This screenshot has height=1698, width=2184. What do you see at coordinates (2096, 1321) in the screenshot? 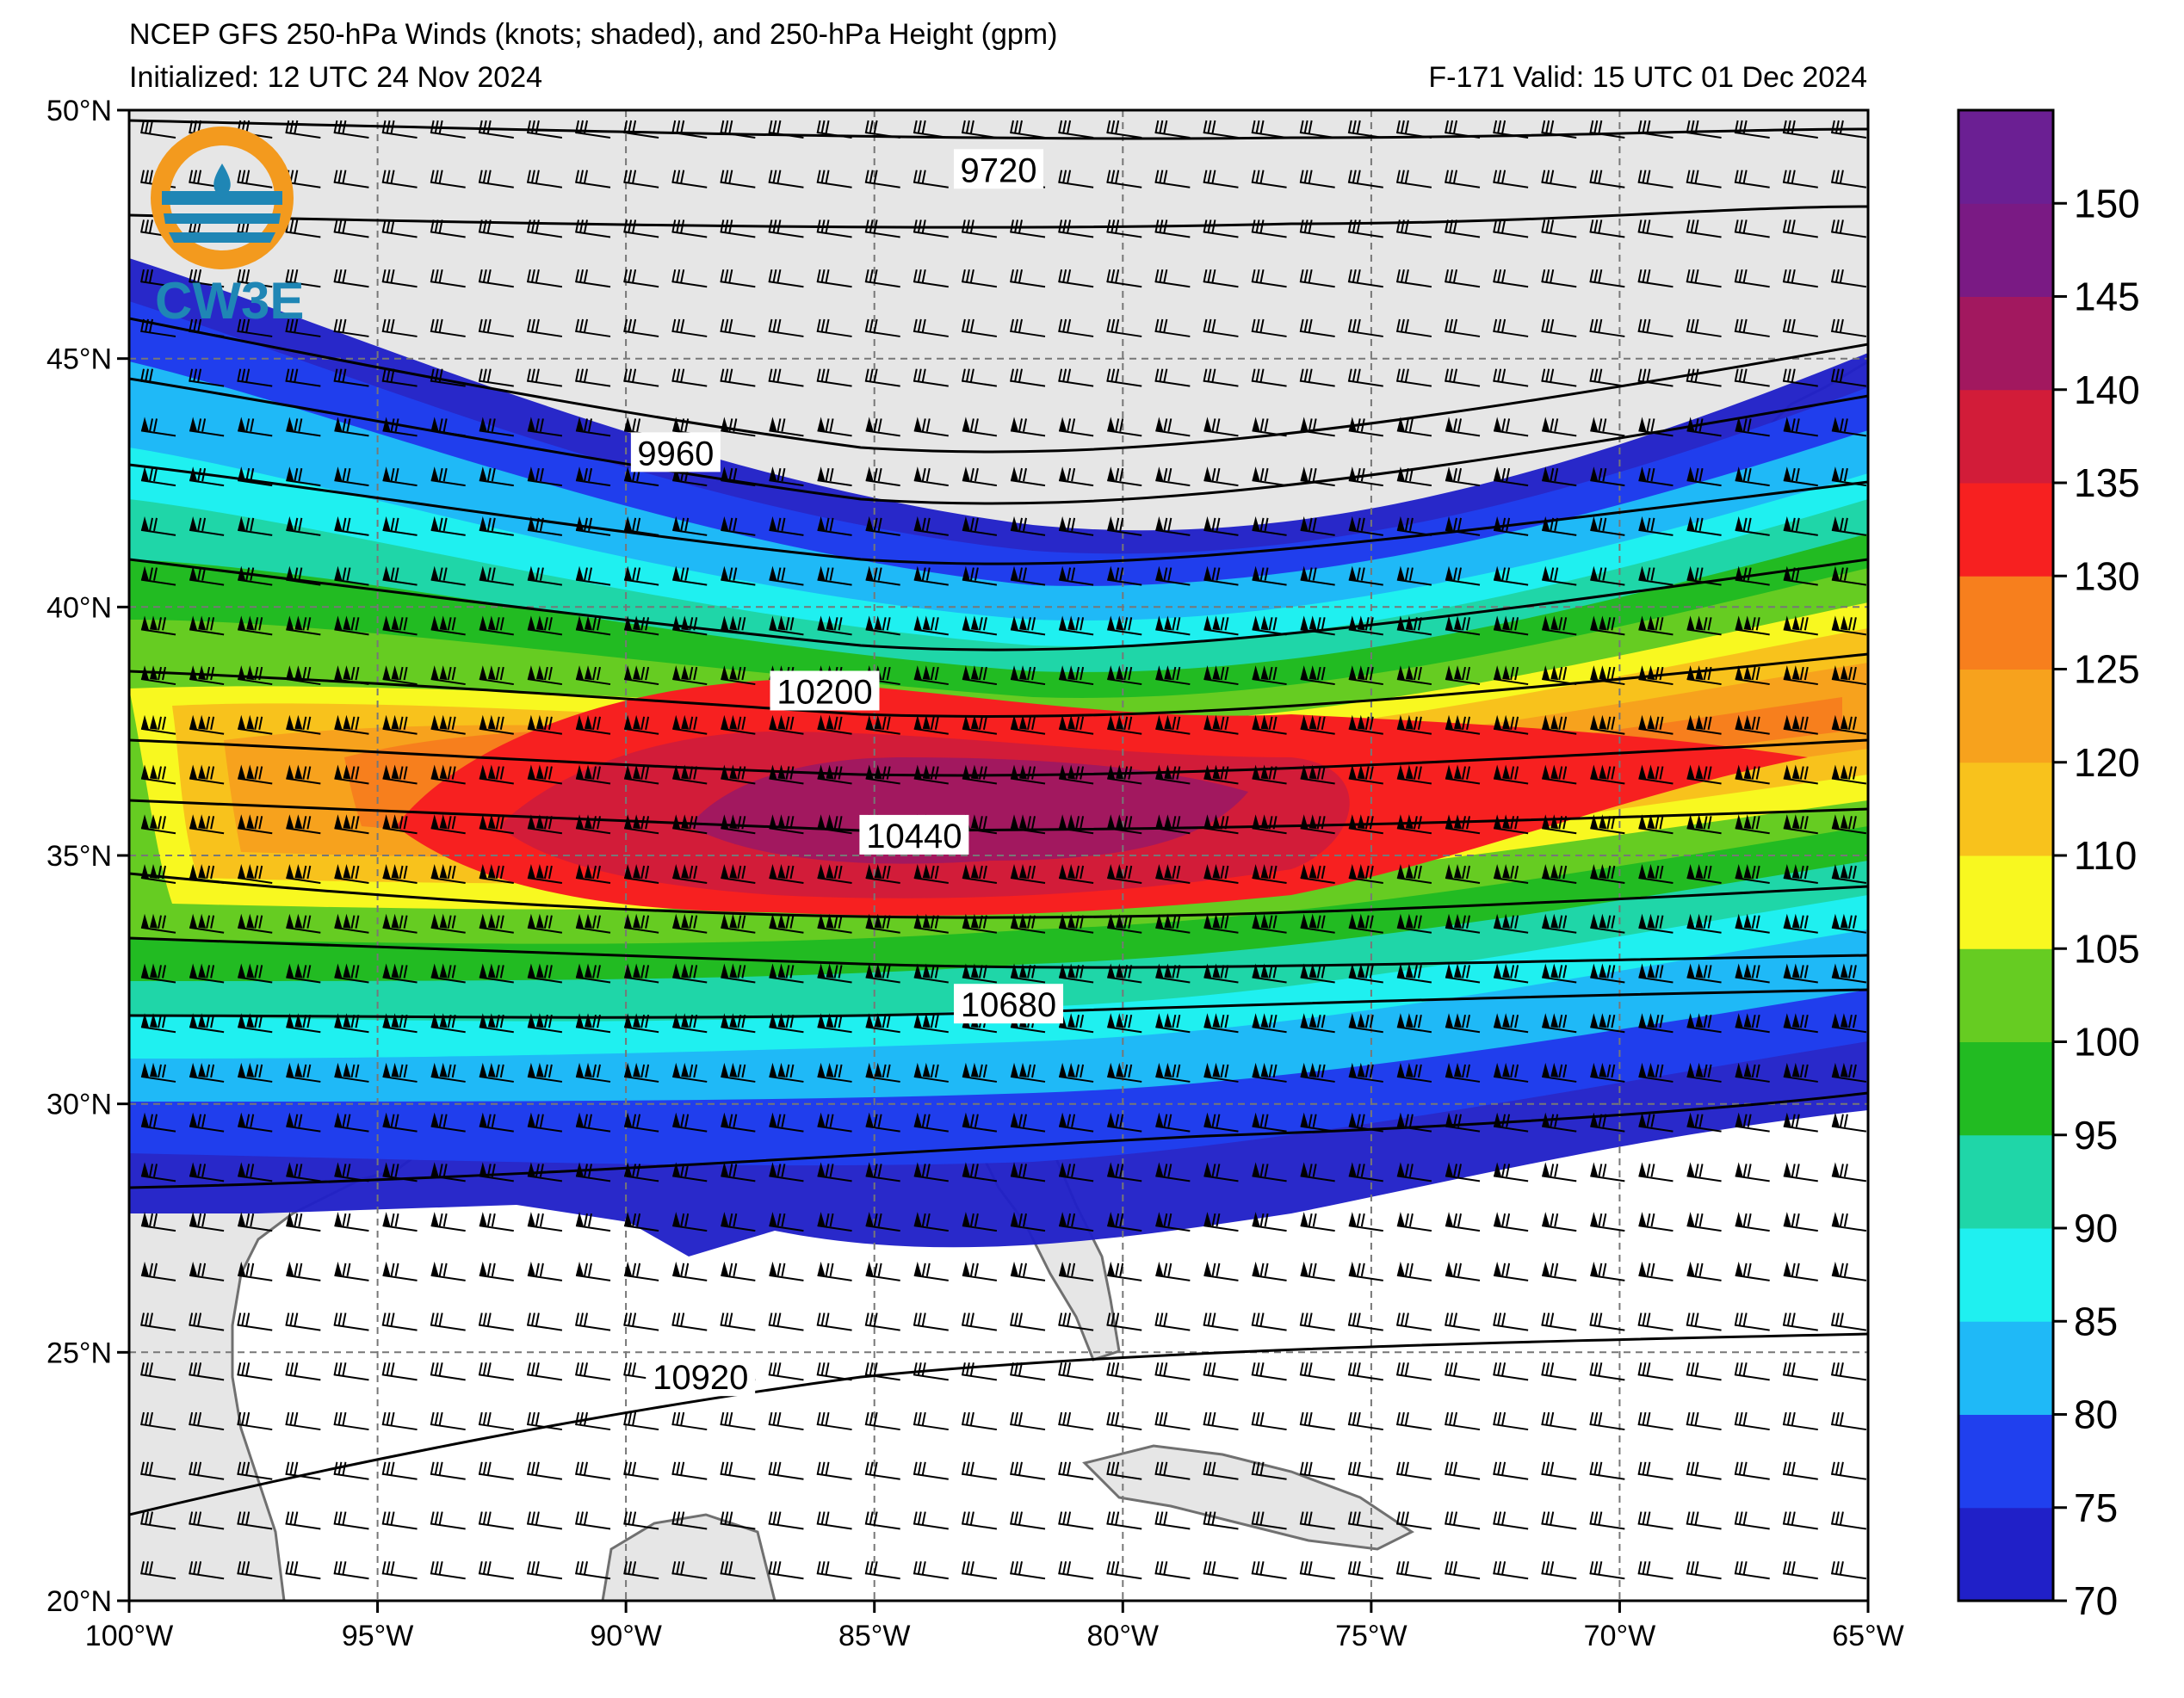
I see `colorbar-label: 85` at bounding box center [2096, 1321].